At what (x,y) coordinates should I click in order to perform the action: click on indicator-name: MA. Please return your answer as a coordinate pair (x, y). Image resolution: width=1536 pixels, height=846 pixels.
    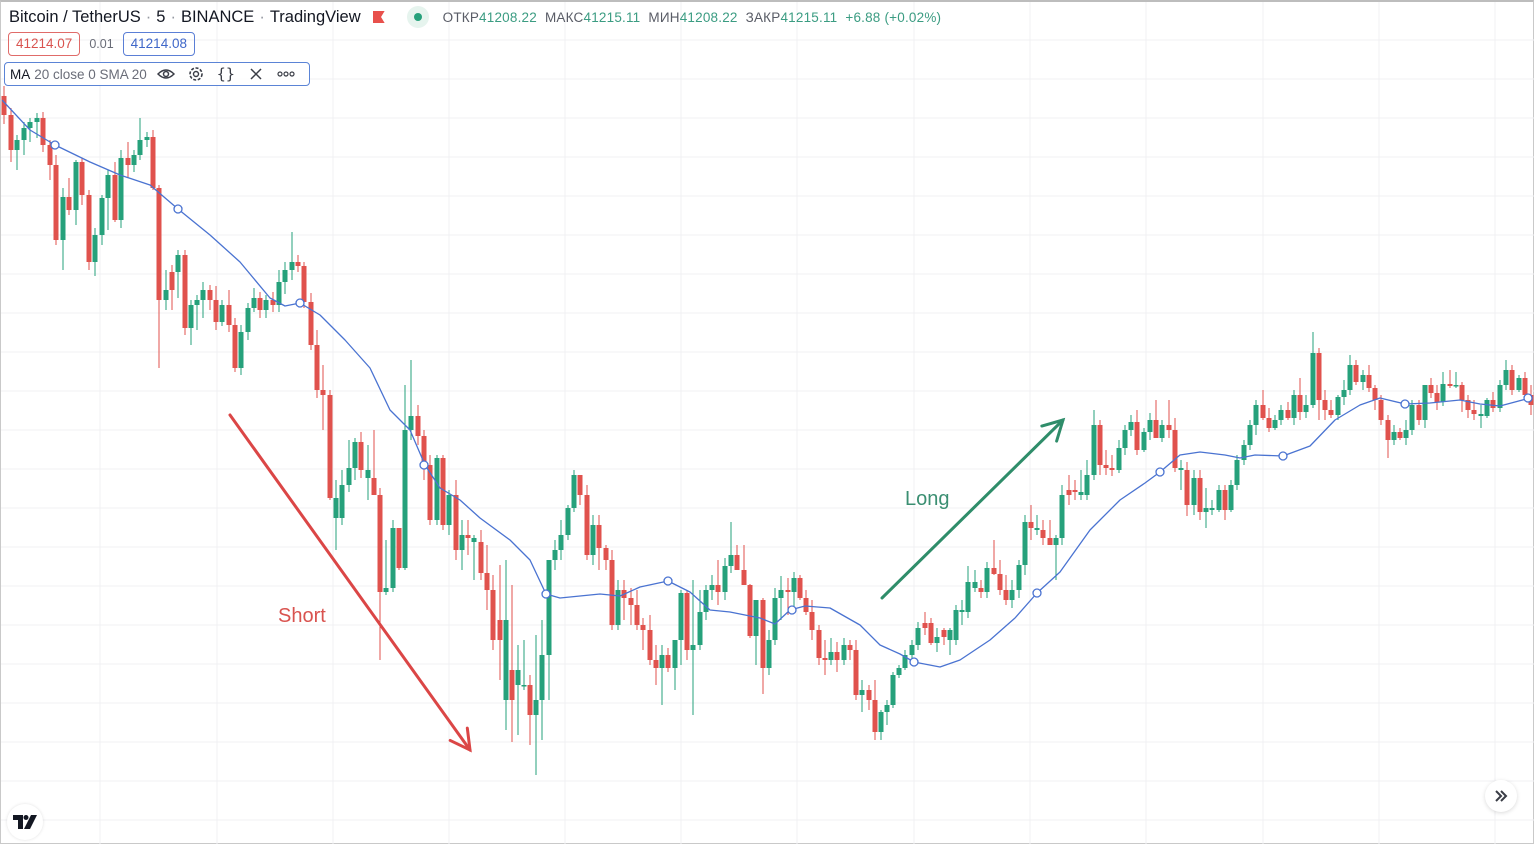
    Looking at the image, I should click on (20, 74).